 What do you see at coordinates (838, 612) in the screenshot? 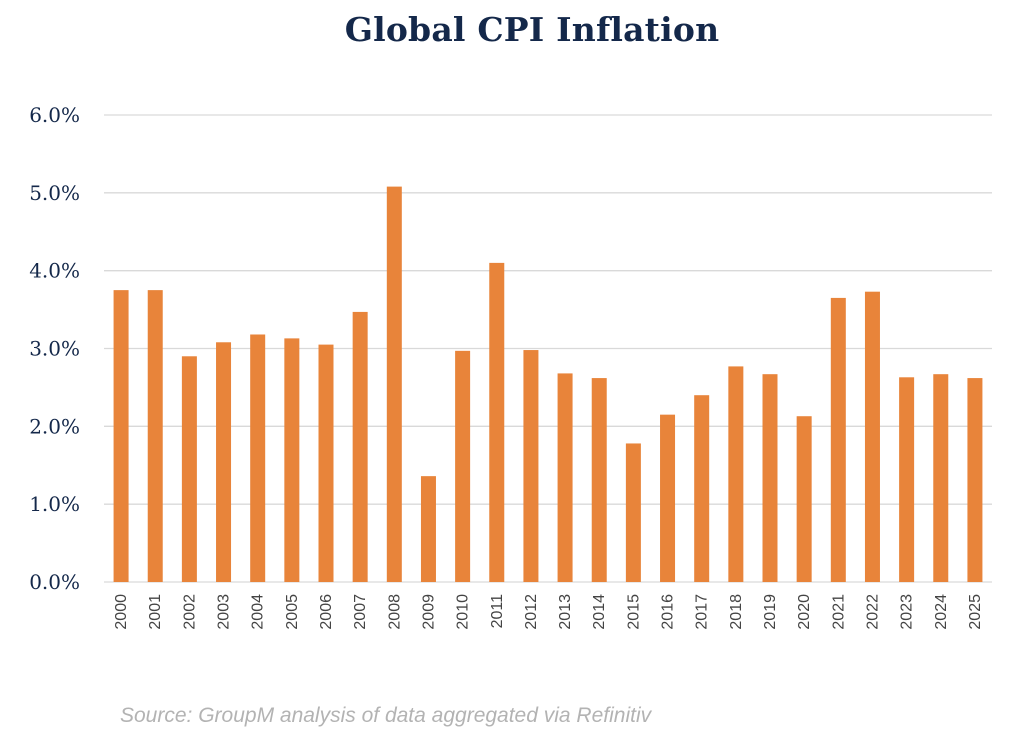
I see `x-tick-label: 2021` at bounding box center [838, 612].